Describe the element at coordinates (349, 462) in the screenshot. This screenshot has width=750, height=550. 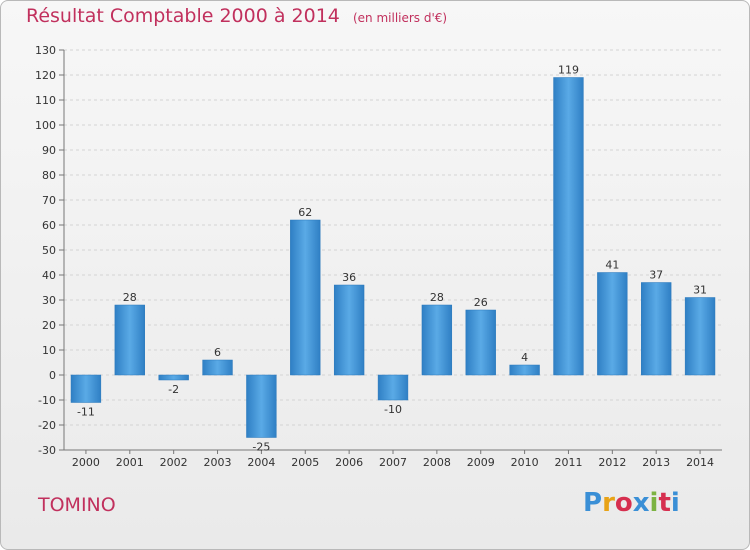
I see `x-tick-label: 2006` at that location.